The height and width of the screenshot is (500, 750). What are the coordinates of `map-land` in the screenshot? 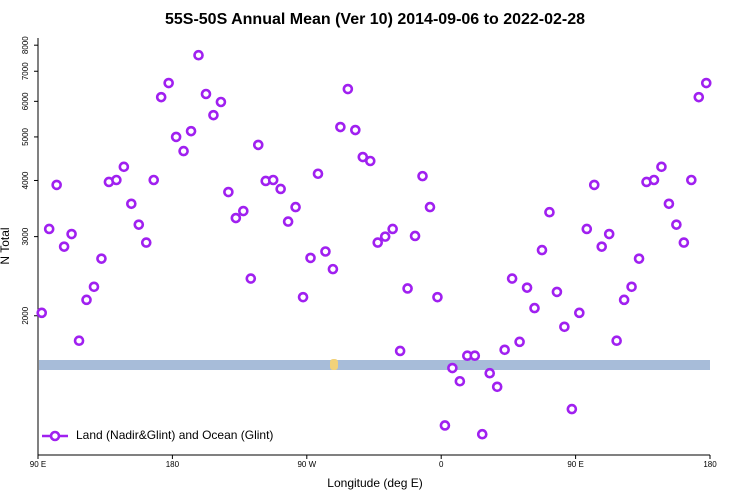 It's located at (334, 364).